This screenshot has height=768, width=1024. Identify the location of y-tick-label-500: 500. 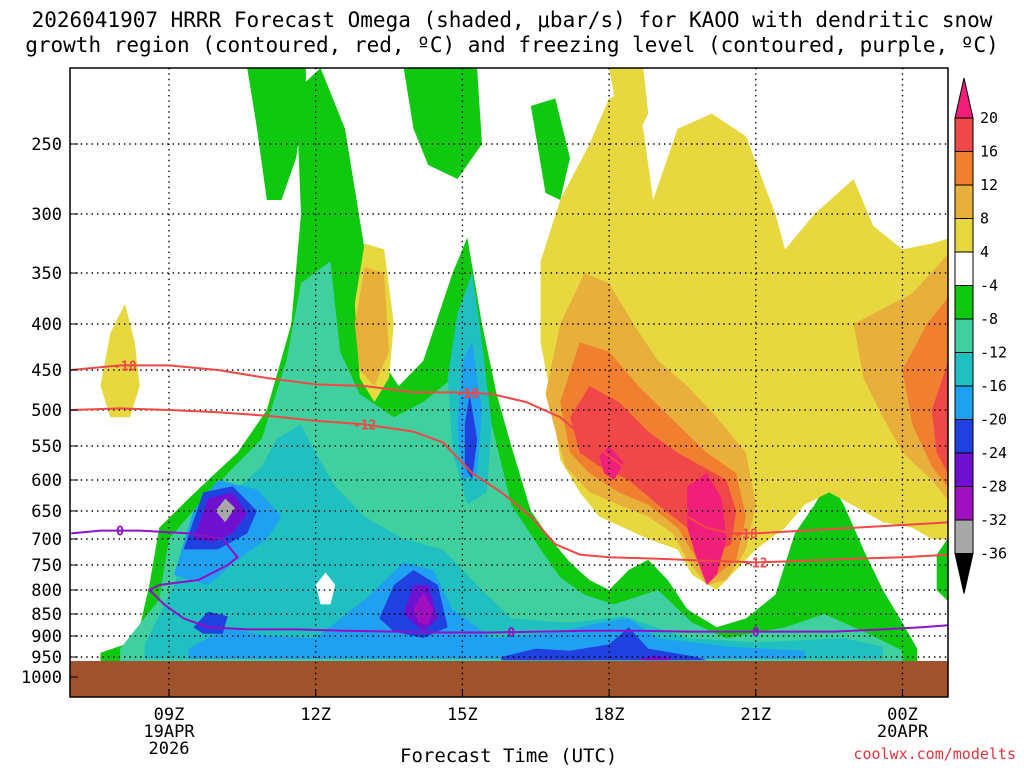
(46, 411).